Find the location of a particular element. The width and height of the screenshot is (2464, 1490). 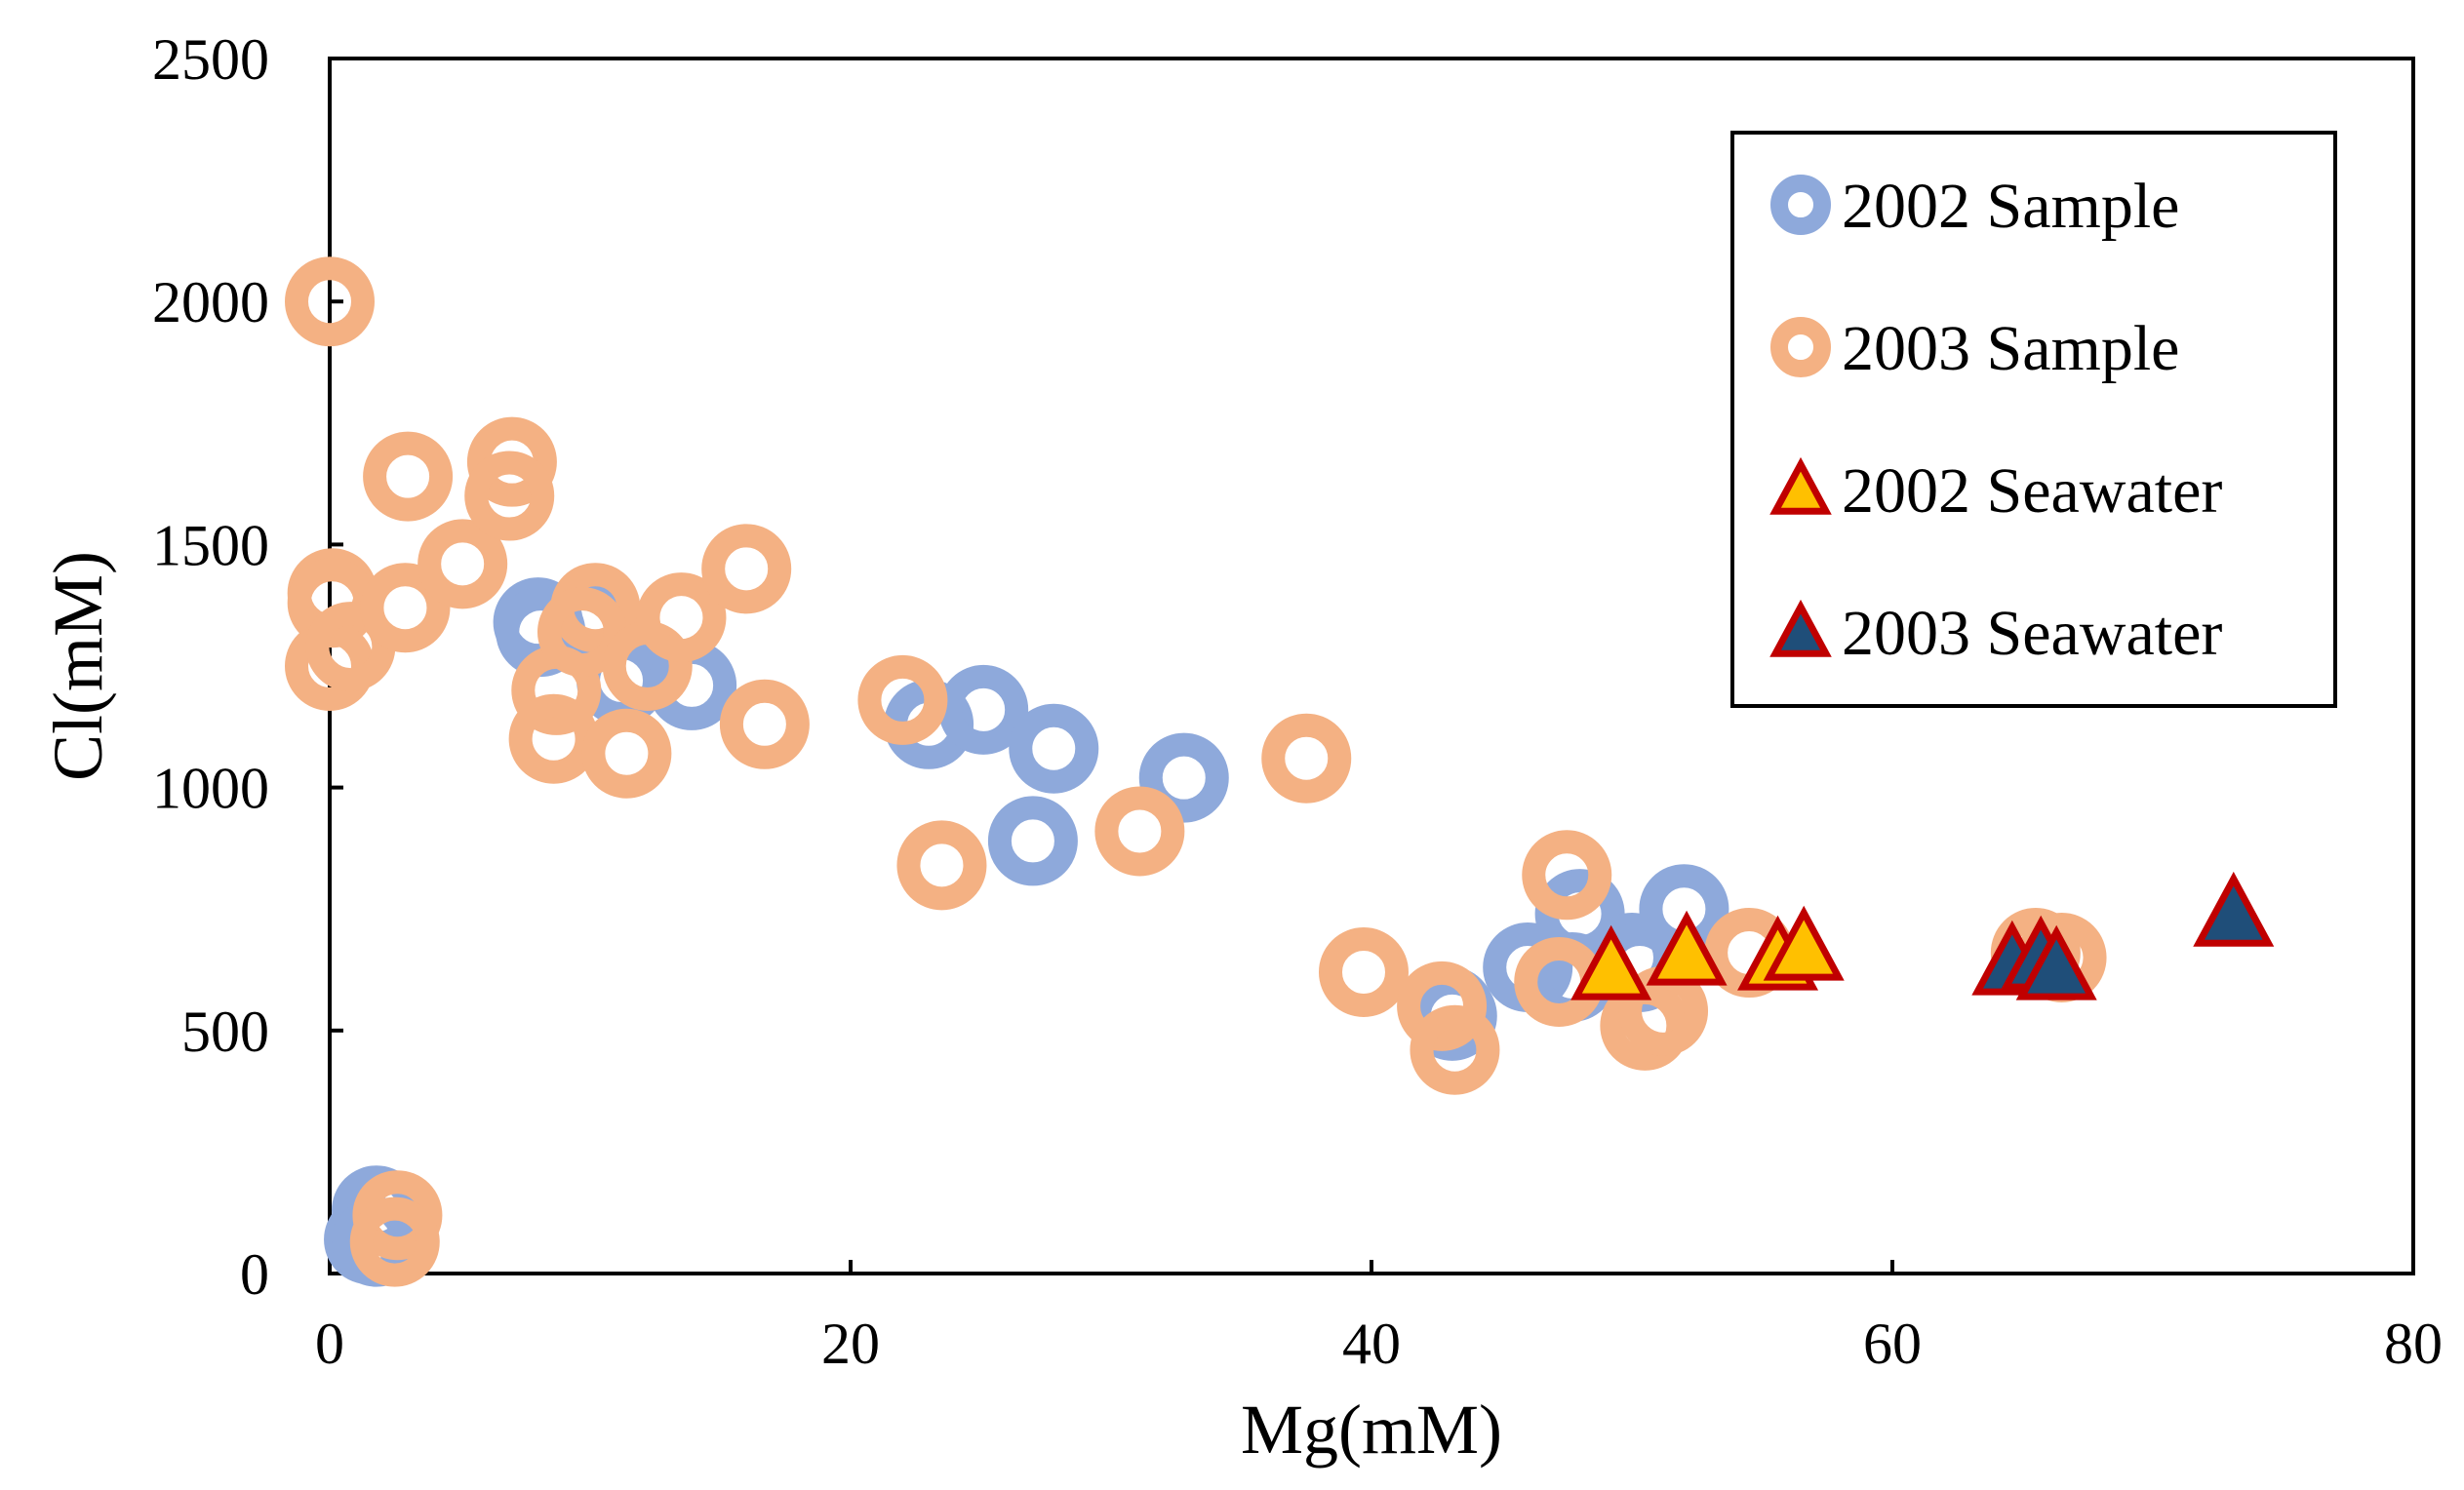

legend-marker-2003-sample is located at coordinates (1800, 347).